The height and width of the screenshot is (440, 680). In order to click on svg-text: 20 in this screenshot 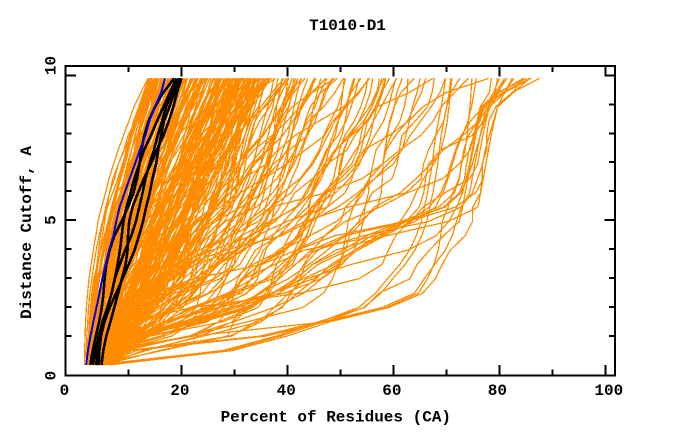, I will do `click(179, 391)`.